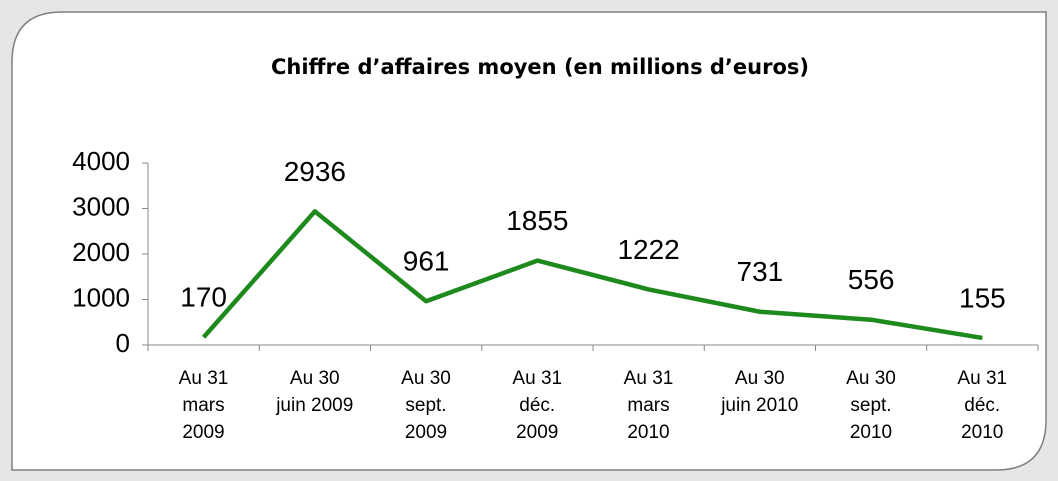 The width and height of the screenshot is (1058, 481). What do you see at coordinates (648, 249) in the screenshot?
I see `data-label: 1222` at bounding box center [648, 249].